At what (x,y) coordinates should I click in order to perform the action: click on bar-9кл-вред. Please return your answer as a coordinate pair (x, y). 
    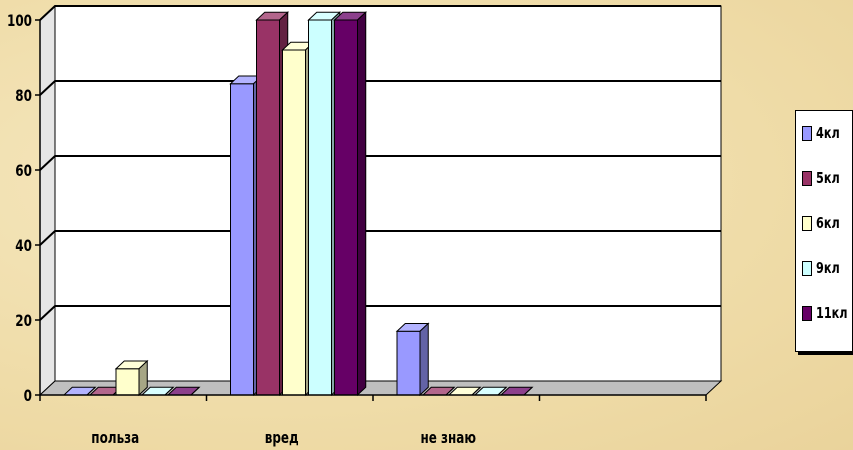
    Looking at the image, I should click on (320, 207).